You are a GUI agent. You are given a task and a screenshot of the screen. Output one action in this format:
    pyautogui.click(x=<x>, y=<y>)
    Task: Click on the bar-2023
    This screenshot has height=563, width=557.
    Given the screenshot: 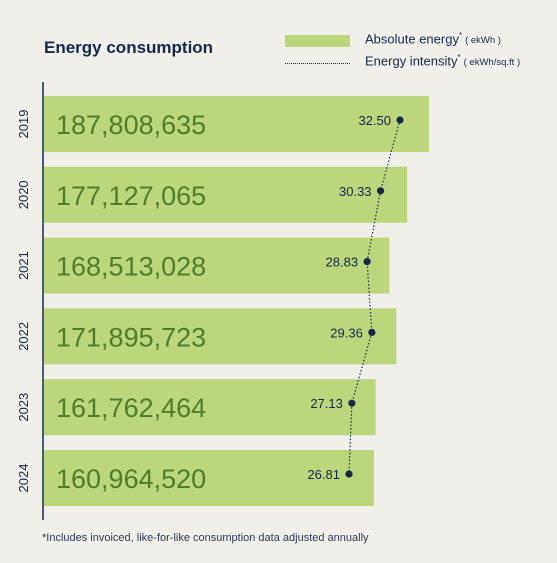 What is the action you would take?
    pyautogui.click(x=210, y=407)
    